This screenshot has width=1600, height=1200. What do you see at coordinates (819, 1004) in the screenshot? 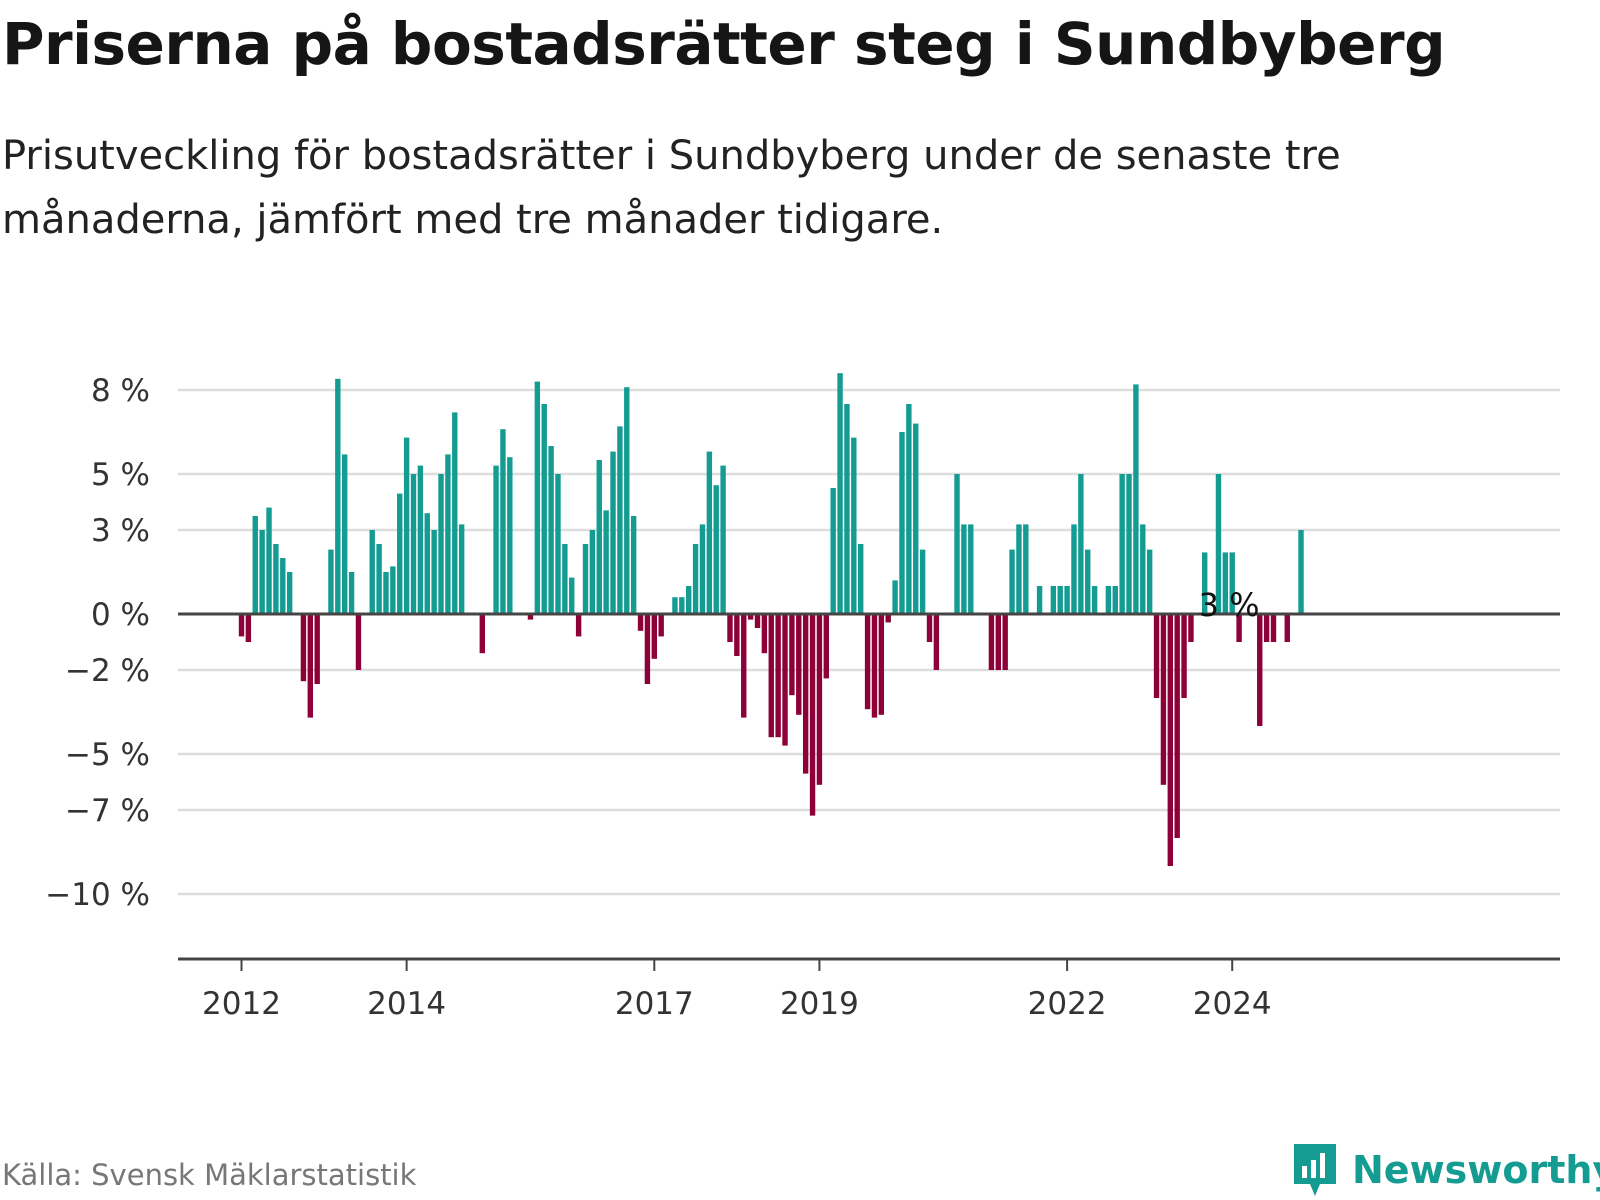
I see `x-tick-label: 2019` at bounding box center [819, 1004].